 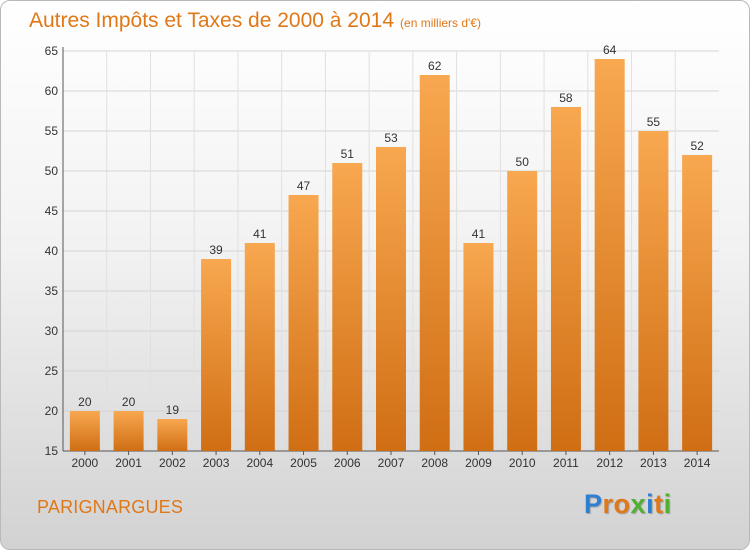 I want to click on data-label-2010: 50, so click(x=523, y=162).